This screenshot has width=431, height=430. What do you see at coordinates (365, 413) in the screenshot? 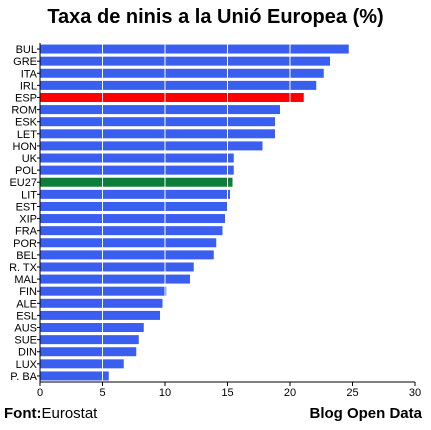
I see `credit-note: Blog Open Data` at bounding box center [365, 413].